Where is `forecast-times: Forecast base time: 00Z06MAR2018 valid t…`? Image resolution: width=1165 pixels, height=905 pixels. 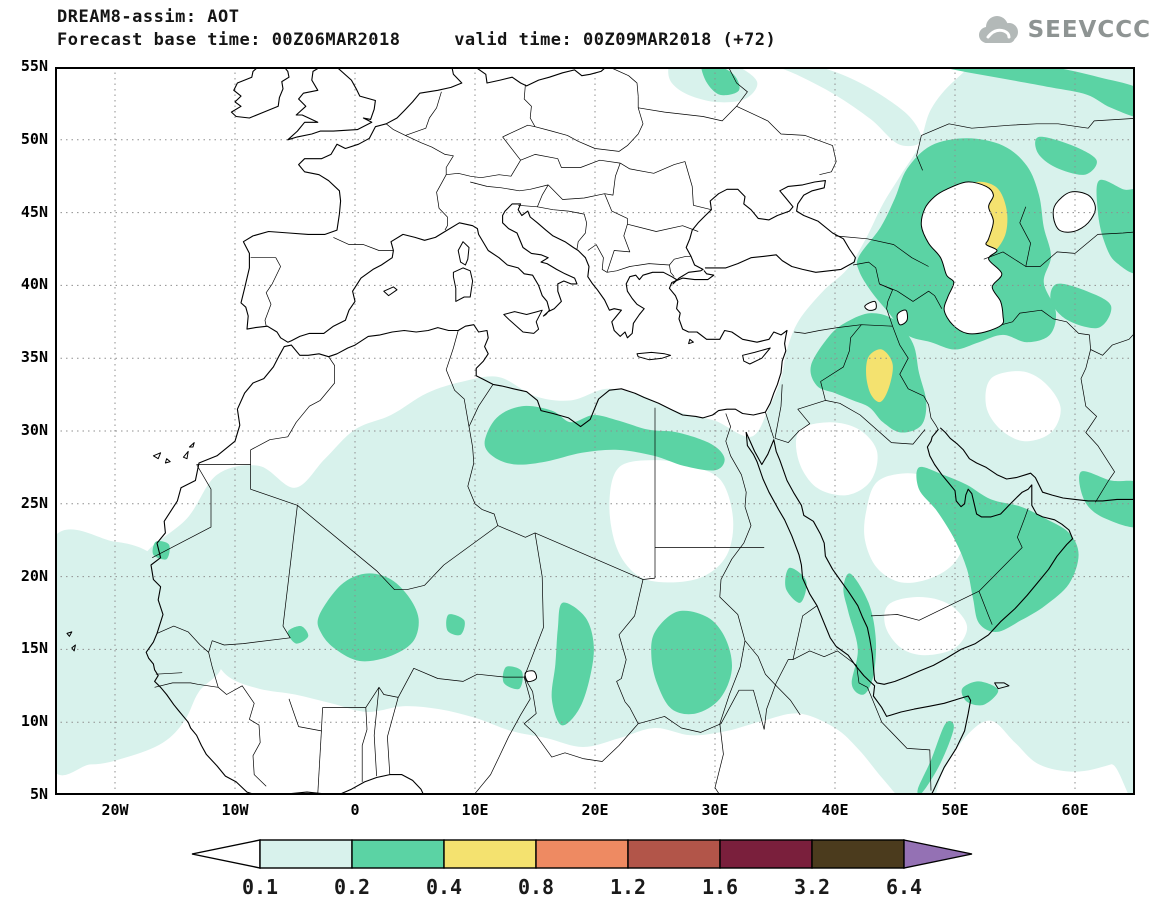
forecast-times: Forecast base time: 00Z06MAR2018 valid t… is located at coordinates (417, 40).